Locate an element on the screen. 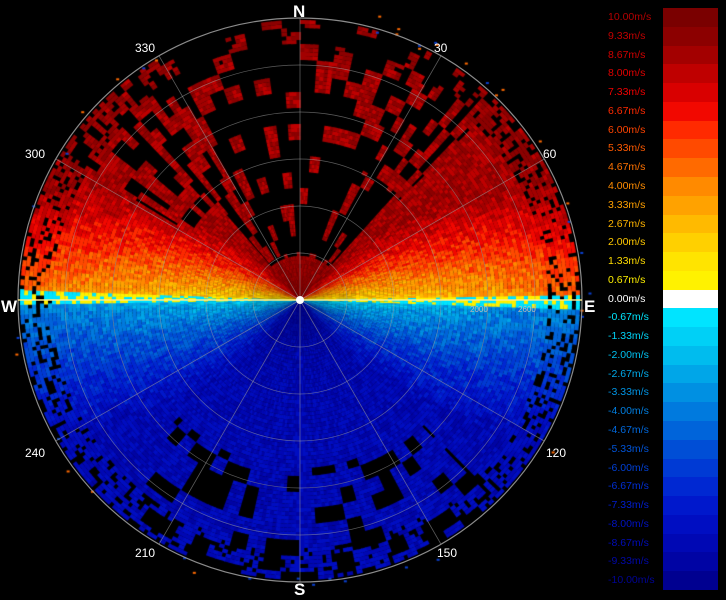 The image size is (726, 600). legend-entry-label: 5.33m/s is located at coordinates (627, 148).